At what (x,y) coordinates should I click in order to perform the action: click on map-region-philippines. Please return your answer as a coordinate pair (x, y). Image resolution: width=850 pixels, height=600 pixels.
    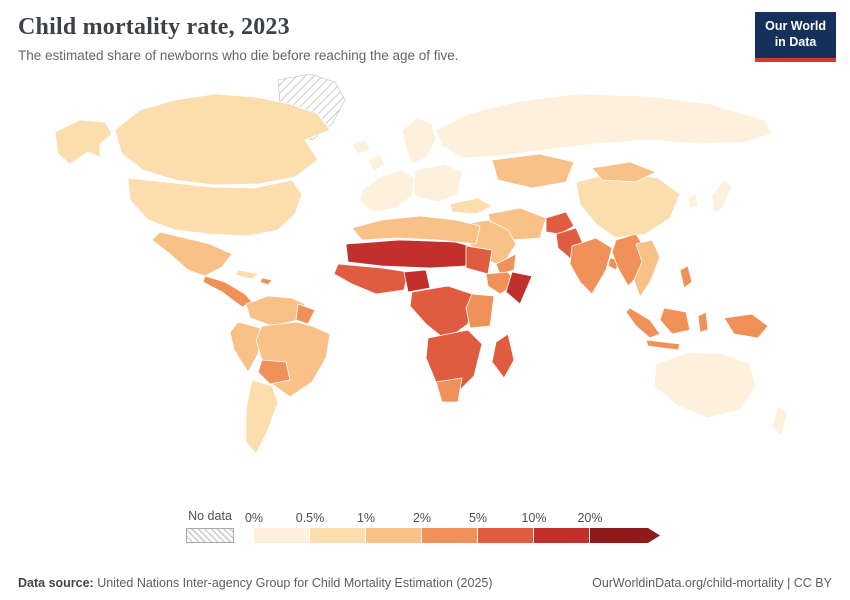
    Looking at the image, I should click on (686, 277).